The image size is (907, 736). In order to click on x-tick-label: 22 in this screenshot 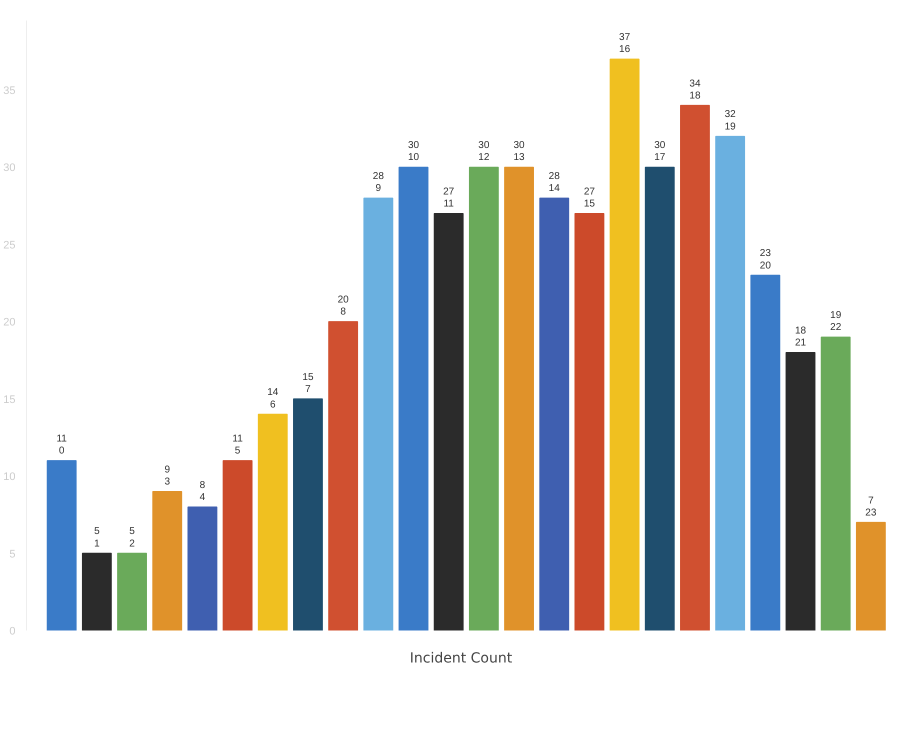, I will do `click(836, 328)`.